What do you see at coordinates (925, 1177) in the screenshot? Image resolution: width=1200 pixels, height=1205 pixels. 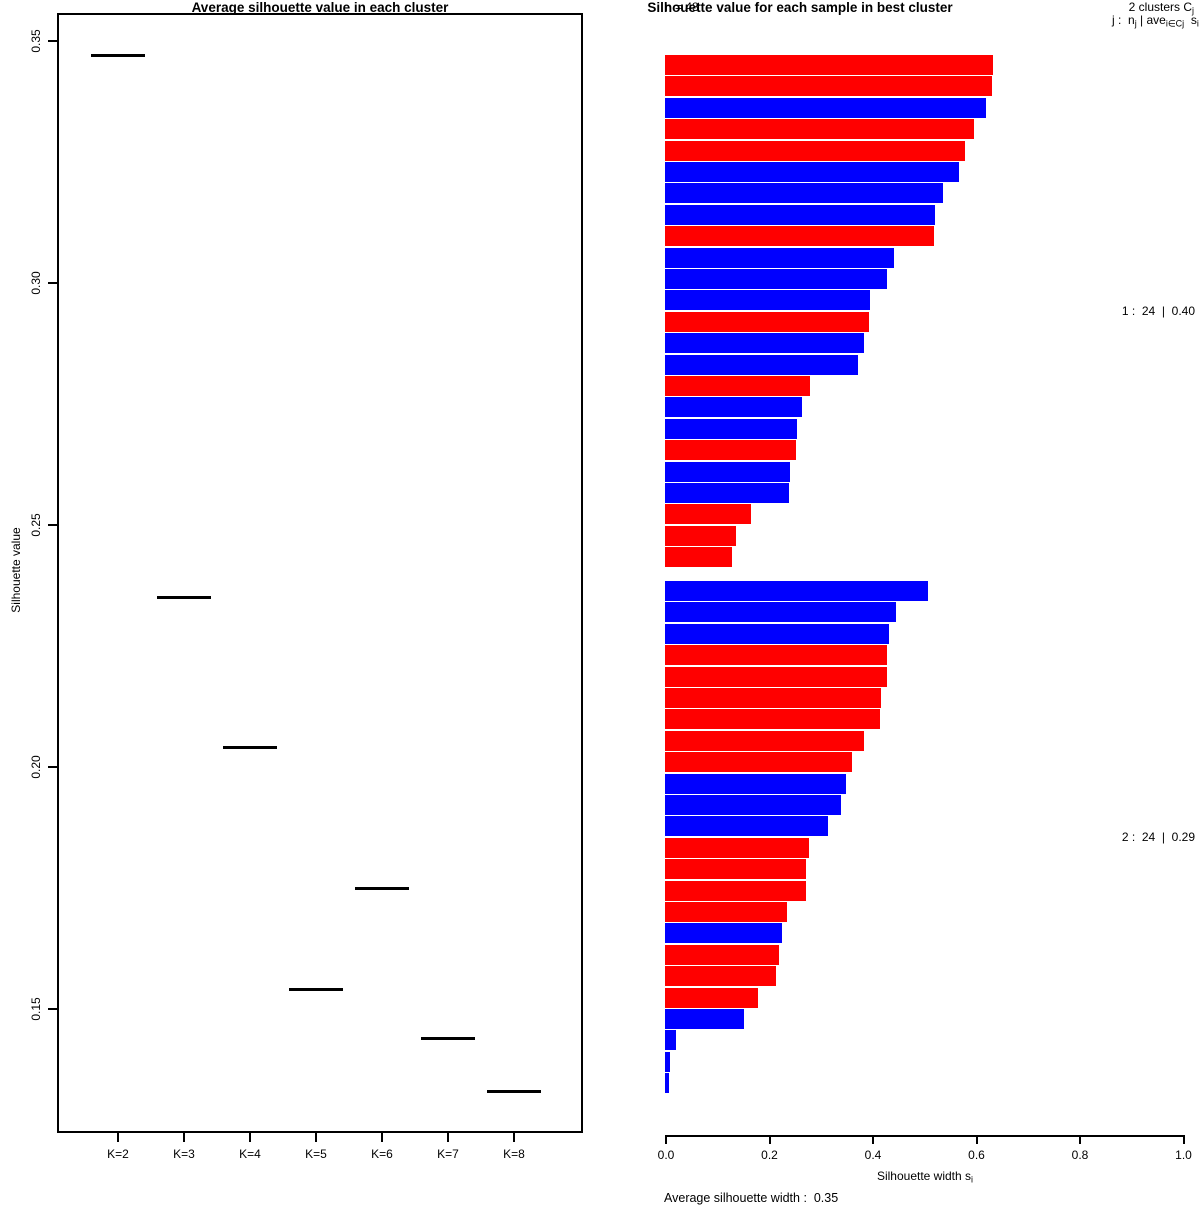 I see `right-x-axis-label: Silhouette width si` at bounding box center [925, 1177].